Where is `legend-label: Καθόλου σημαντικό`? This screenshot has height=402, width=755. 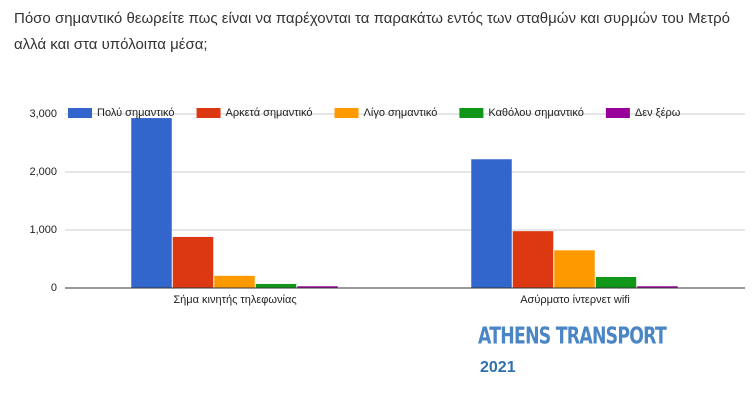 legend-label: Καθόλου σημαντικό is located at coordinates (536, 113).